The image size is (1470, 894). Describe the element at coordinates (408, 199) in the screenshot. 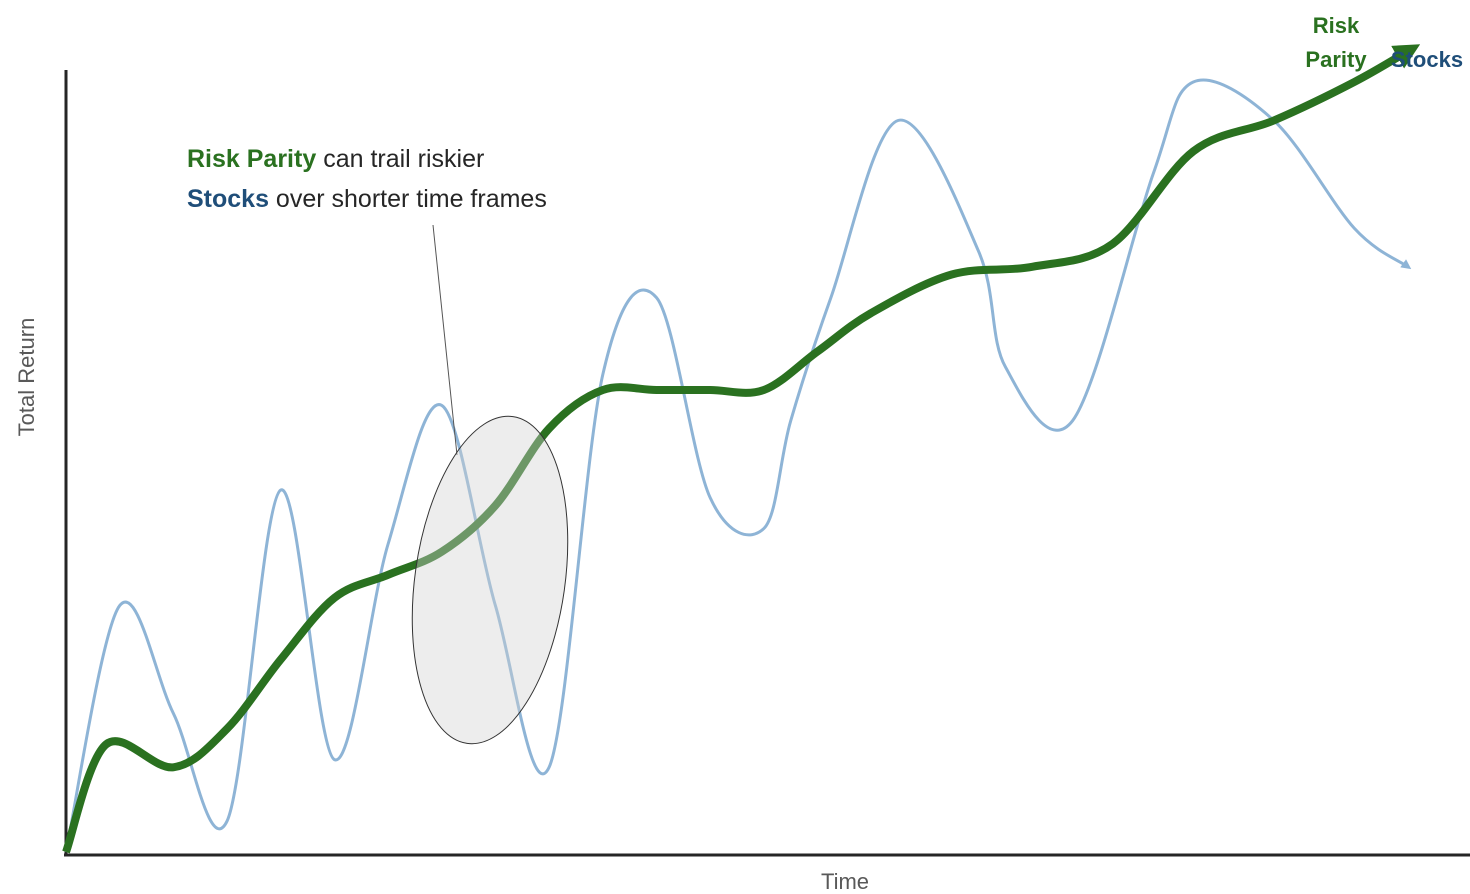

I see `annotation-line-2-rest: over shorter time frames` at that location.